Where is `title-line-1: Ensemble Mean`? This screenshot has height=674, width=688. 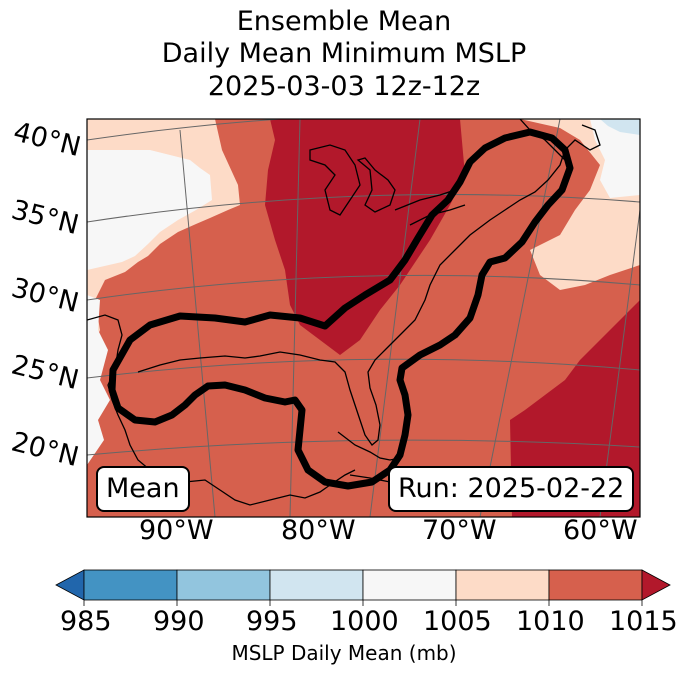
title-line-1: Ensemble Mean is located at coordinates (344, 21).